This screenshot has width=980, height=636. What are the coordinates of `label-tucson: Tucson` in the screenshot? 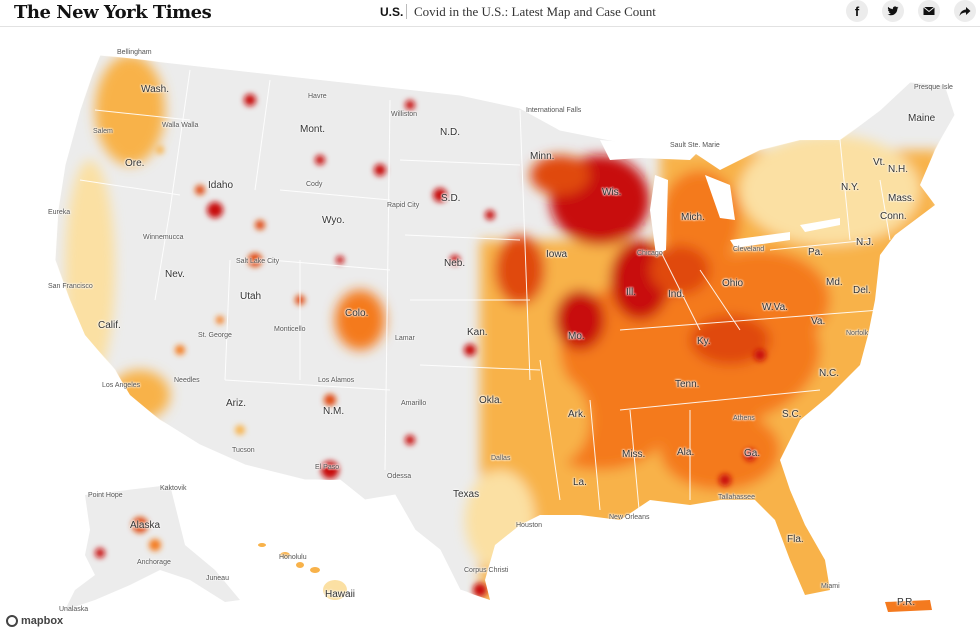 It's located at (243, 450).